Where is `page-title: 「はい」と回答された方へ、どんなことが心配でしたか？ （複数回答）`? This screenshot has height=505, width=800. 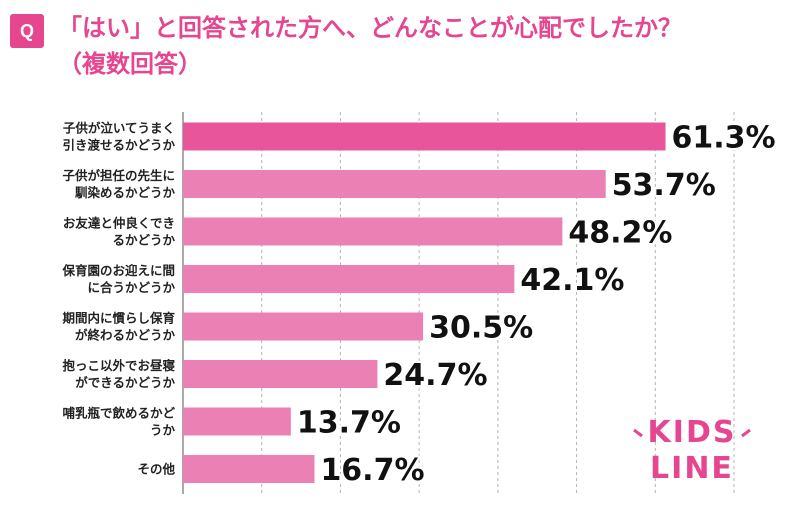 page-title: 「はい」と回答された方へ、どんなことが心配でしたか？ （複数回答） is located at coordinates (423, 46).